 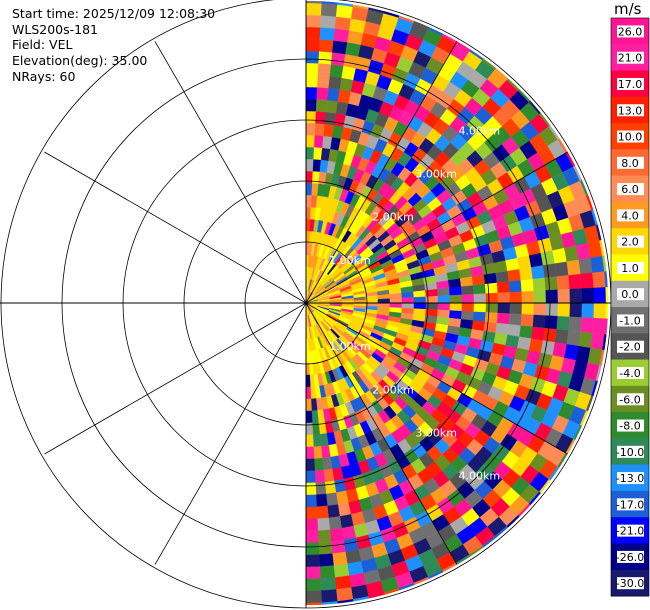 I want to click on colorbar-tick-label: 1.0, so click(x=630, y=268).